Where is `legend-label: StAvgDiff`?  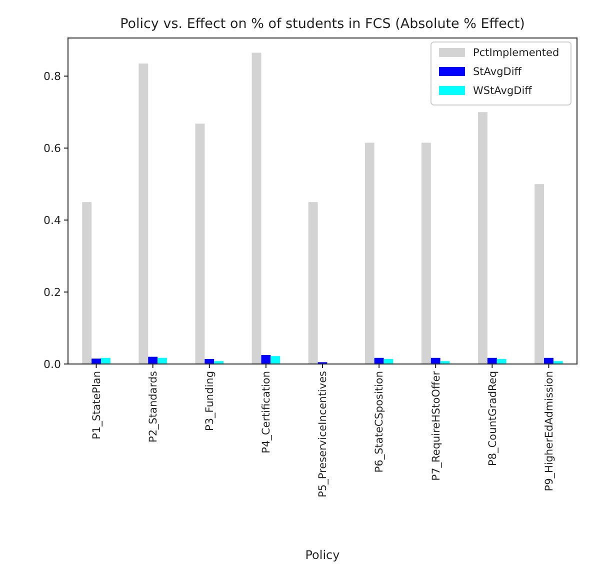
legend-label: StAvgDiff is located at coordinates (497, 72).